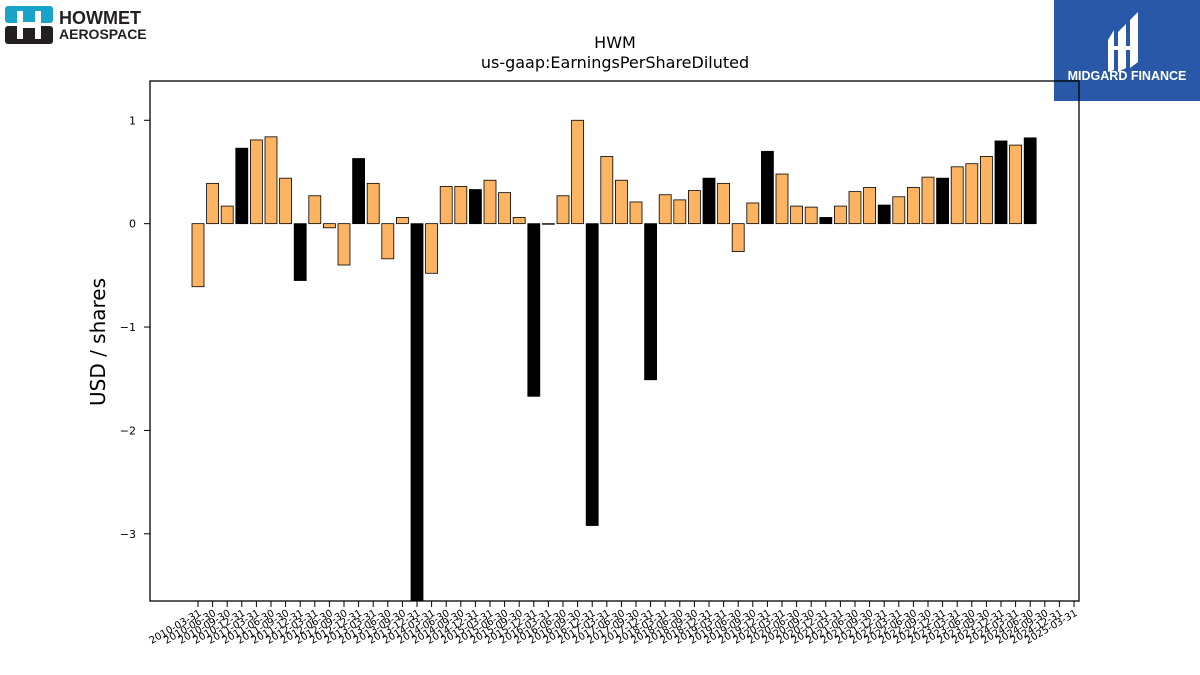 The height and width of the screenshot is (675, 1200). What do you see at coordinates (132, 224) in the screenshot?
I see `y-tick-label-1: 0` at bounding box center [132, 224].